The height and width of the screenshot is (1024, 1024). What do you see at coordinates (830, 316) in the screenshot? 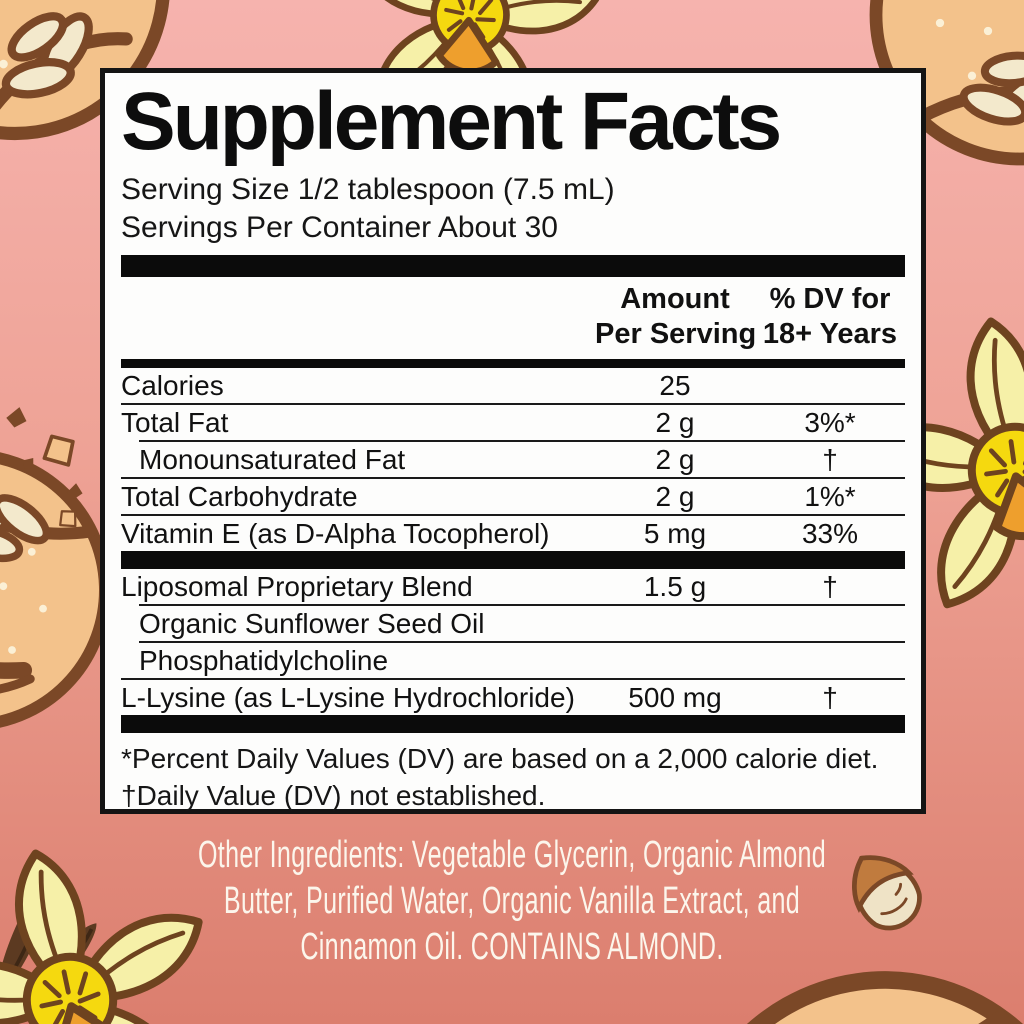
I see `column-header-dv: % DV for 18+ Years` at bounding box center [830, 316].